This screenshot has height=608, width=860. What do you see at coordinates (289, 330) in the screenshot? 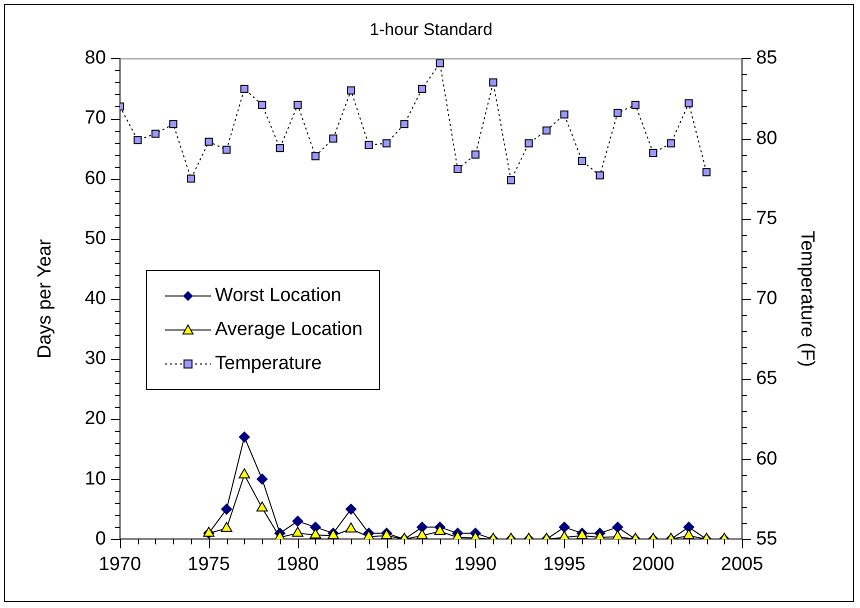
I see `legend-label: Average Location` at bounding box center [289, 330].